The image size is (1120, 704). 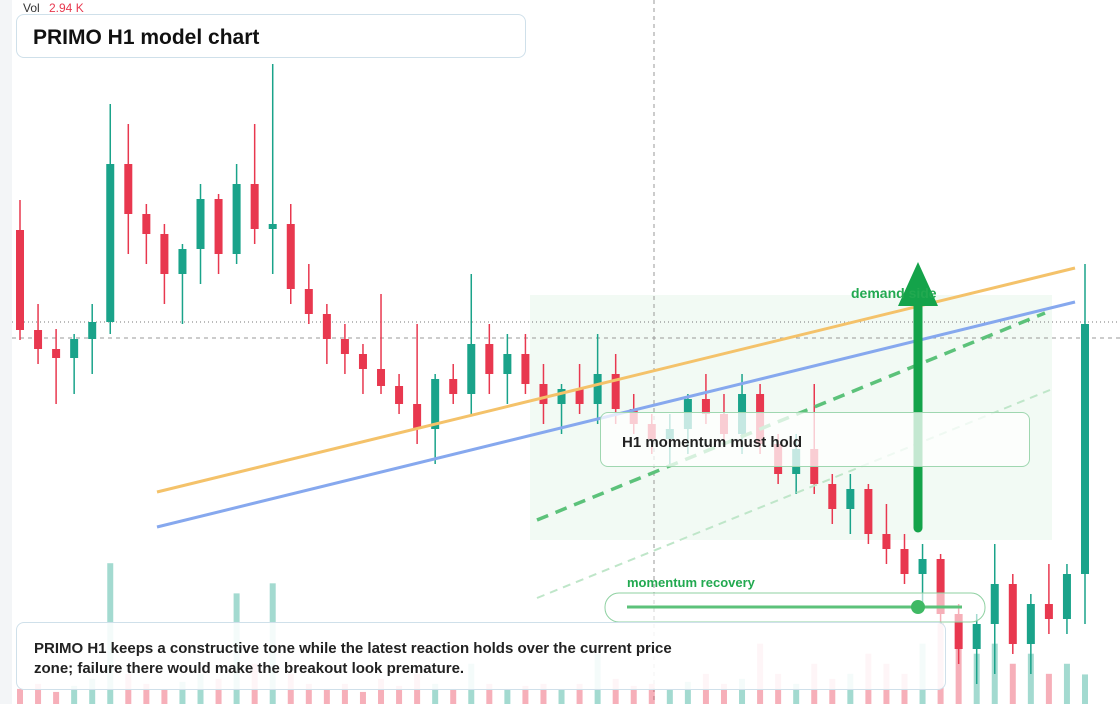 What do you see at coordinates (712, 442) in the screenshot?
I see `callout-text: H1 momentum must hold` at bounding box center [712, 442].